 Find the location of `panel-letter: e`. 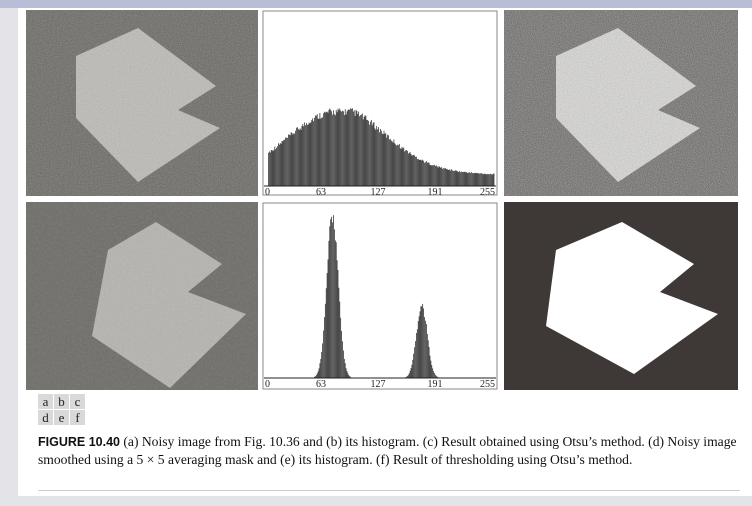

panel-letter: e is located at coordinates (61, 417).